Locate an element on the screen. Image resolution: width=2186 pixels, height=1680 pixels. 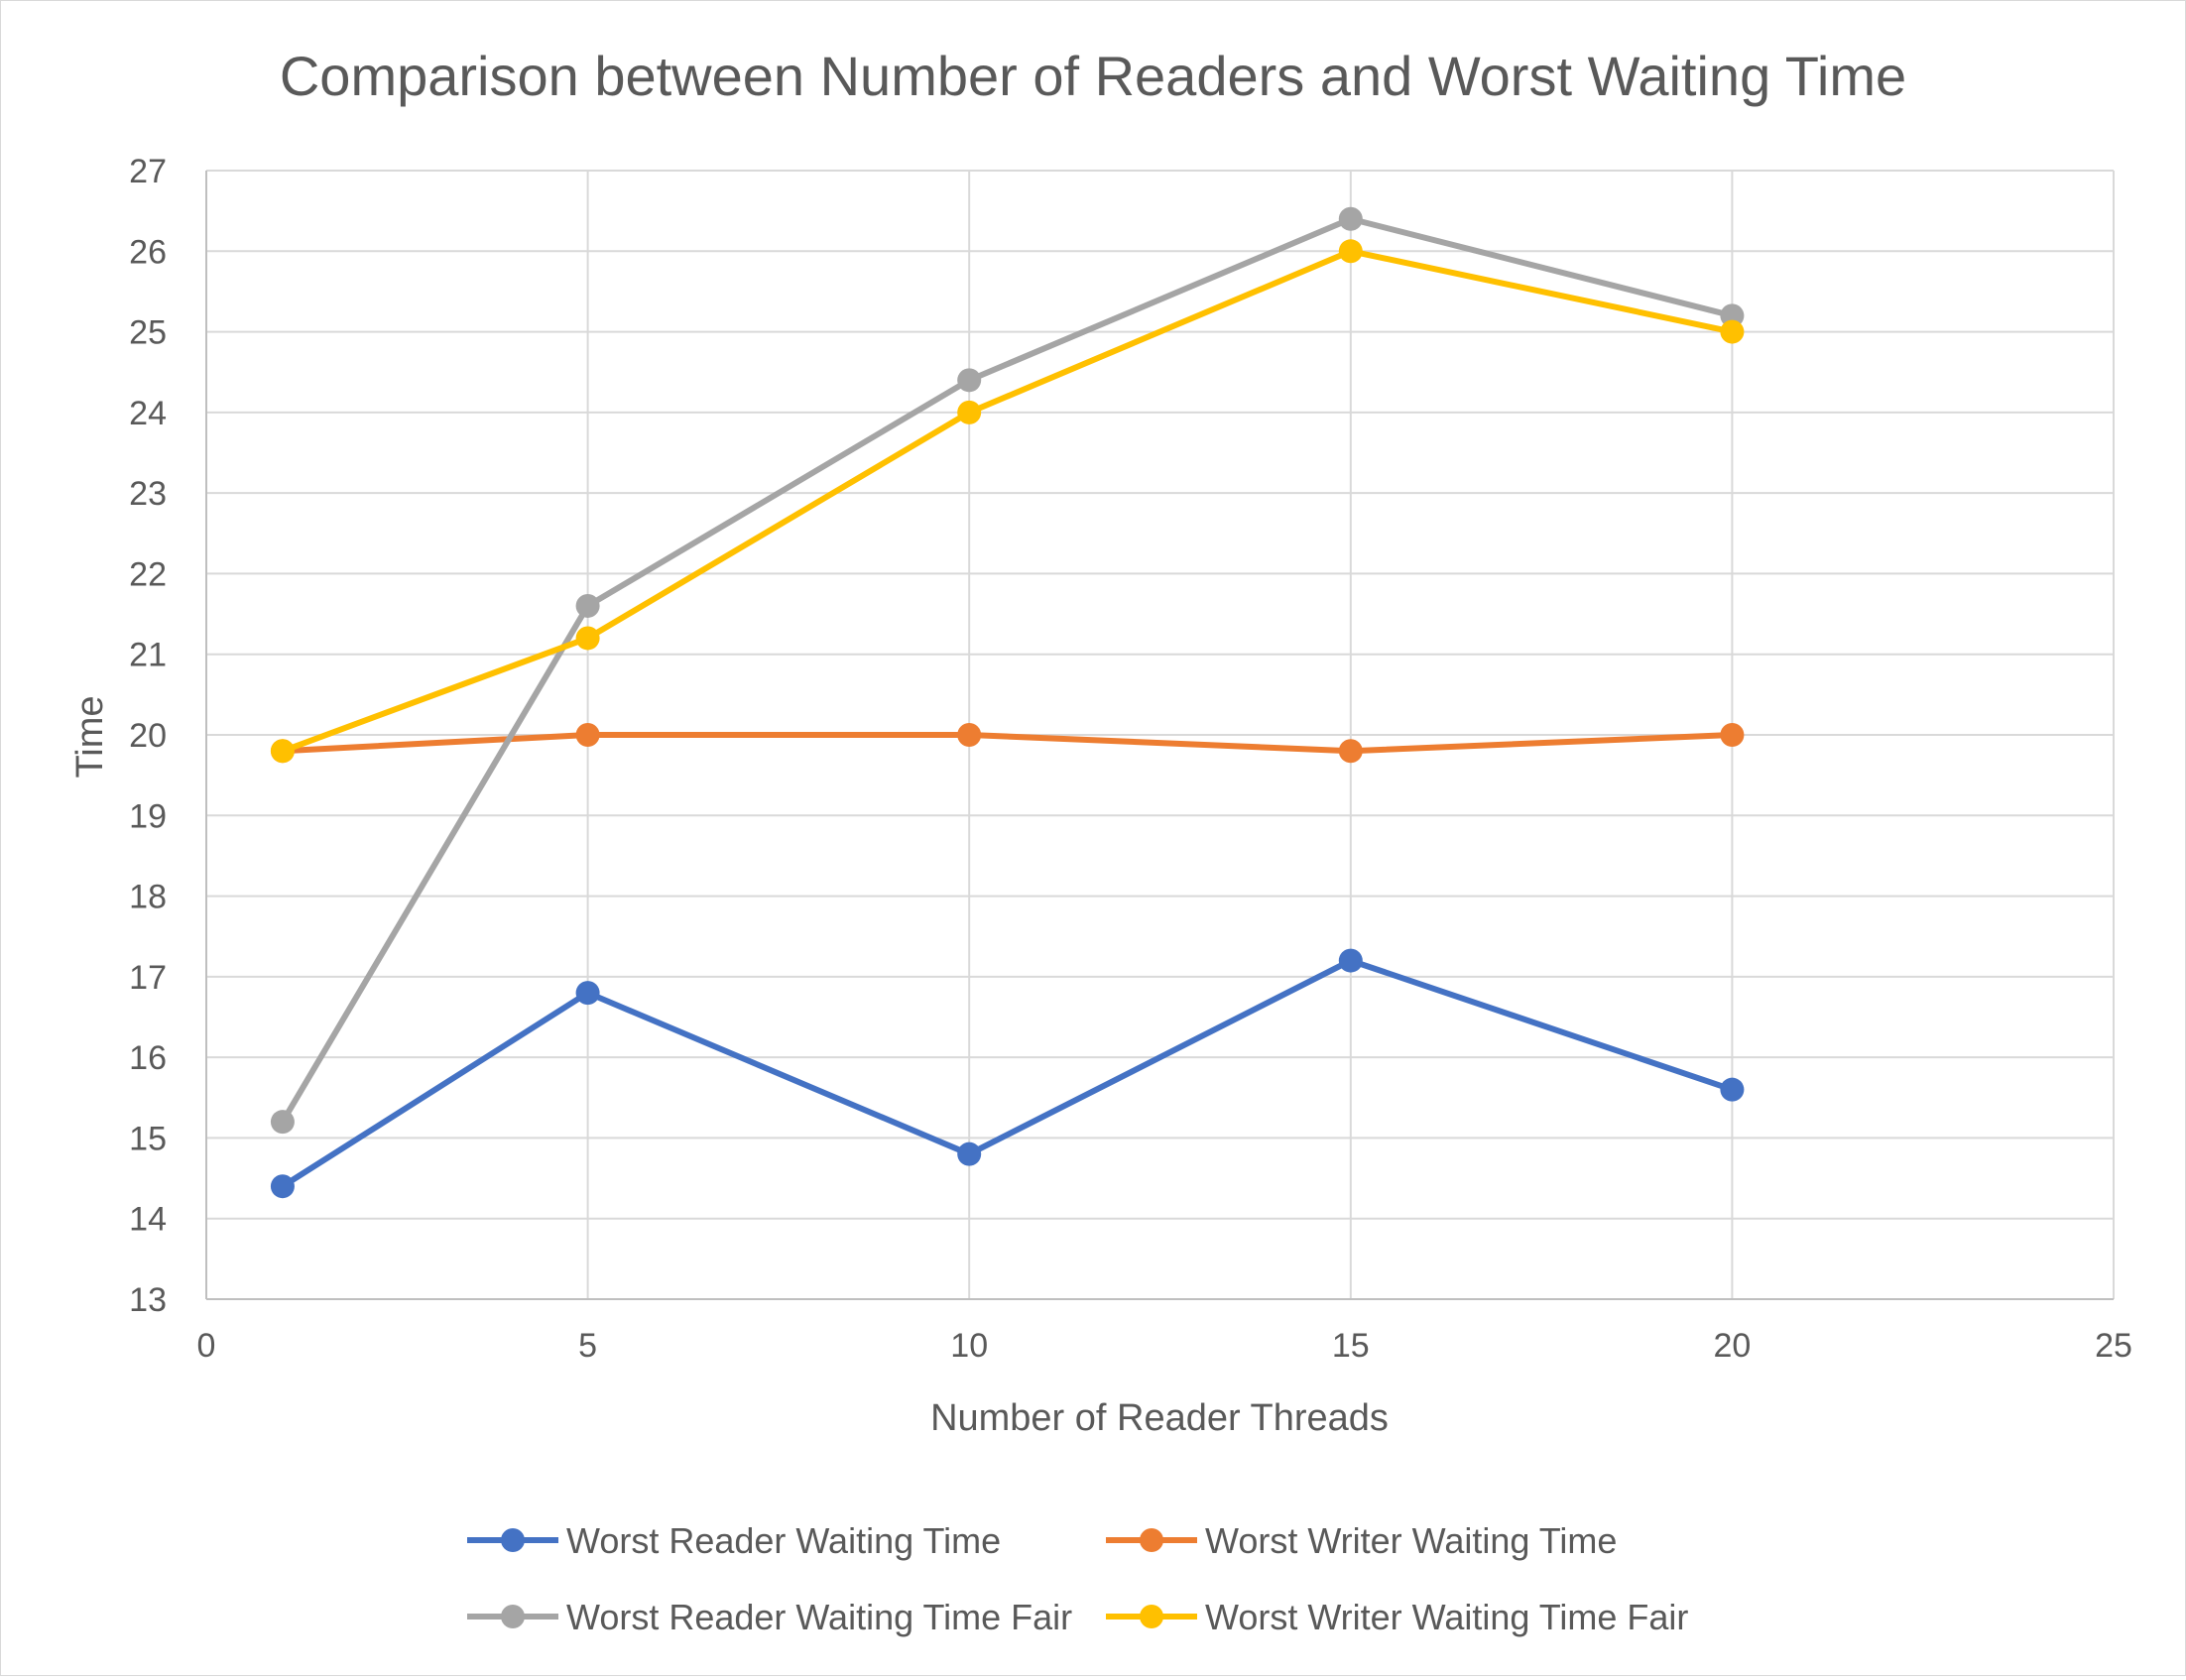
y-tick-label: 20 is located at coordinates (148, 736).